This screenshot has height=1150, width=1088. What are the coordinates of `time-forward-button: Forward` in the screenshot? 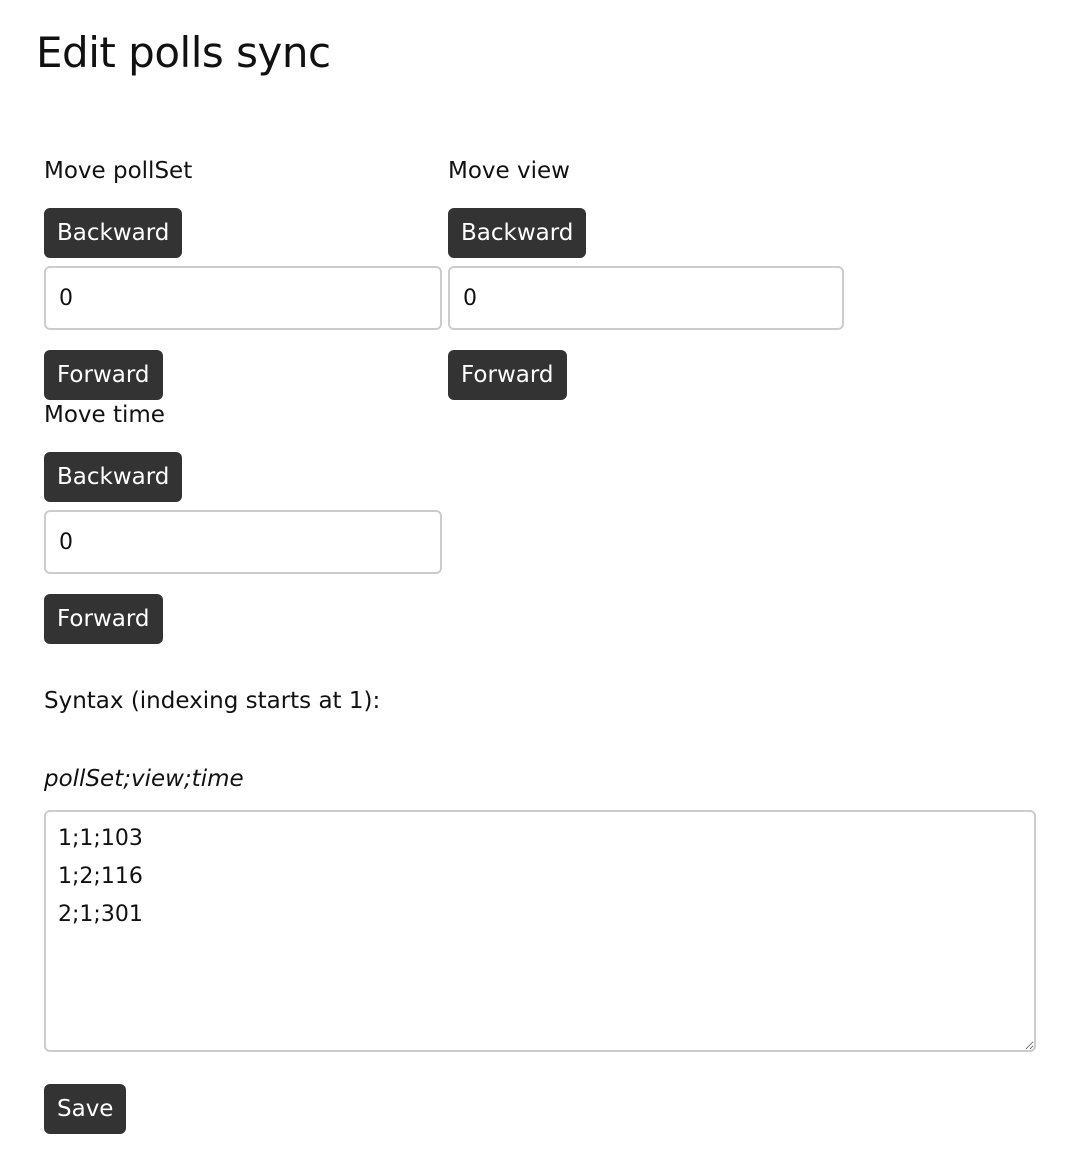 It's located at (103, 619).